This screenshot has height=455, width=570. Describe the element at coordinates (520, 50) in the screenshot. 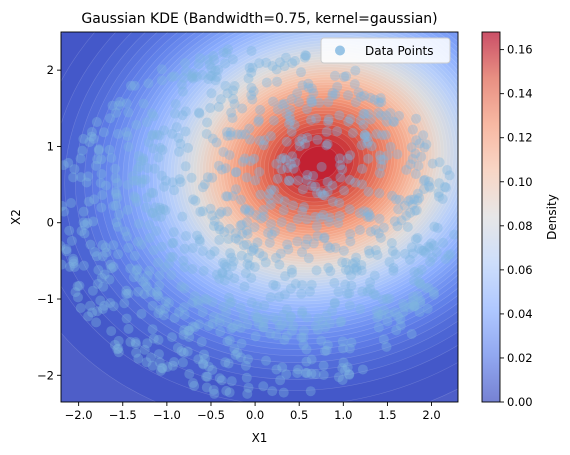

I see `colorbar-tick-label: 0.16` at that location.